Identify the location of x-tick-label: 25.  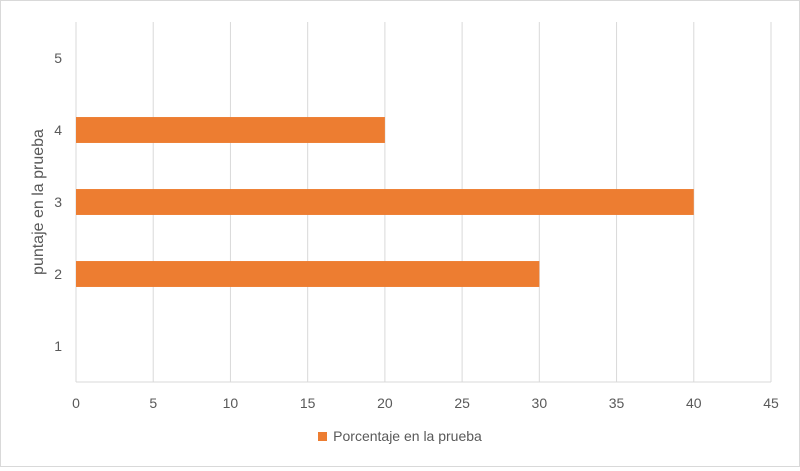
(462, 403).